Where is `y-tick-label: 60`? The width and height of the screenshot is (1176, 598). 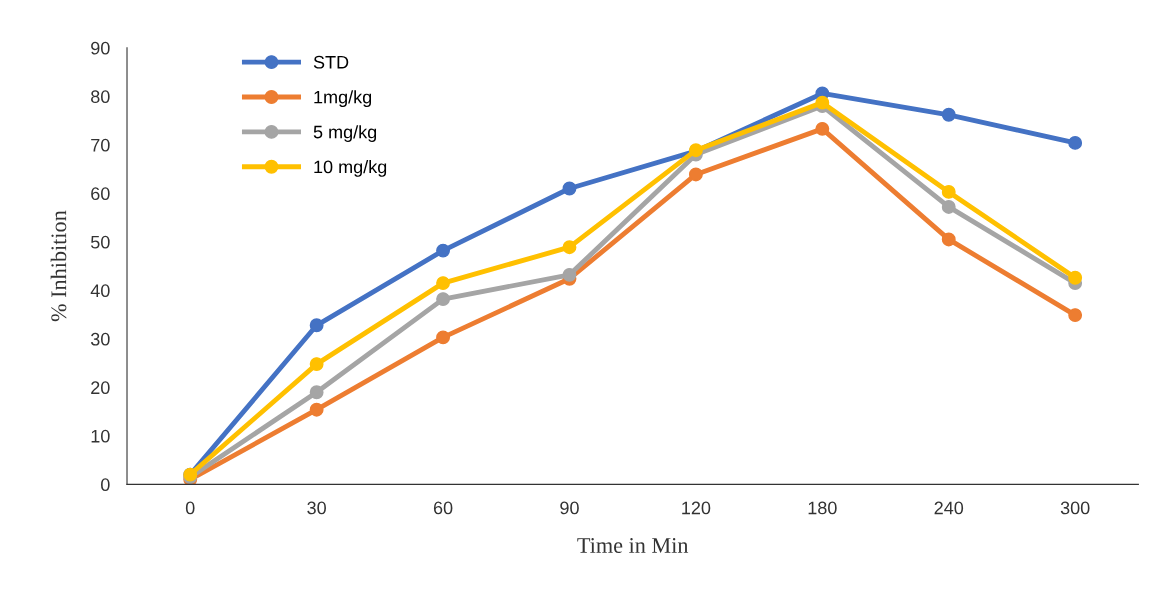 y-tick-label: 60 is located at coordinates (100, 194).